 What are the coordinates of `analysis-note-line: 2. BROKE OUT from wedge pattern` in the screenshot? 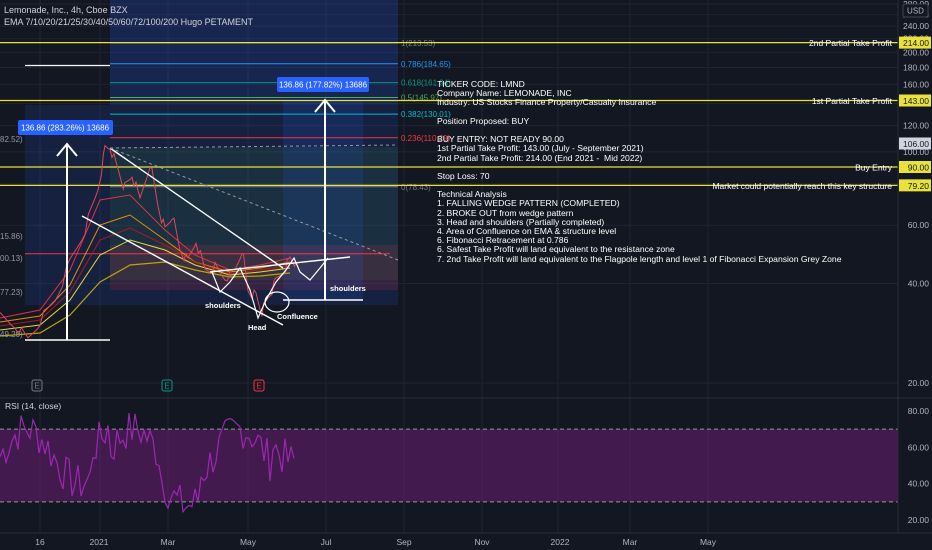 It's located at (505, 212).